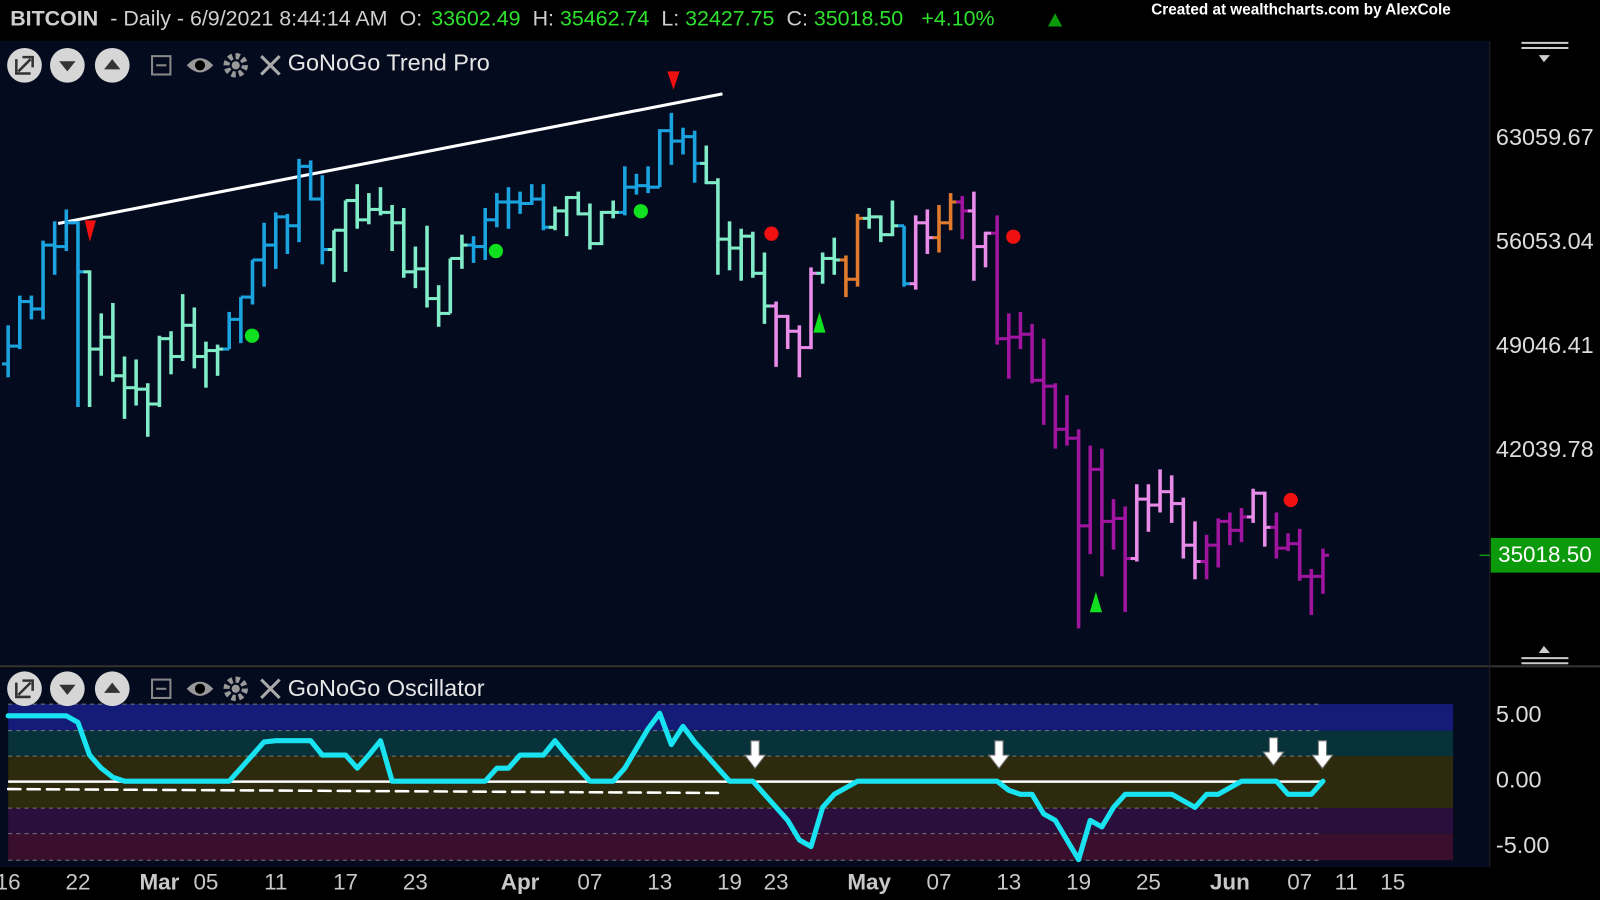 This screenshot has height=900, width=1600. I want to click on credit: Created at wealthcharts.com by AlexCole, so click(1301, 9).